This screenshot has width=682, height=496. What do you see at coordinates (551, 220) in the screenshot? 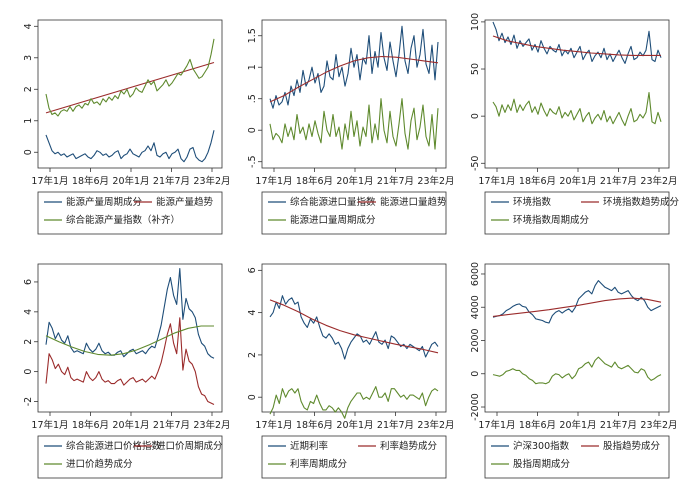
I see `legend-label: 环境指数周期成分` at bounding box center [551, 220].